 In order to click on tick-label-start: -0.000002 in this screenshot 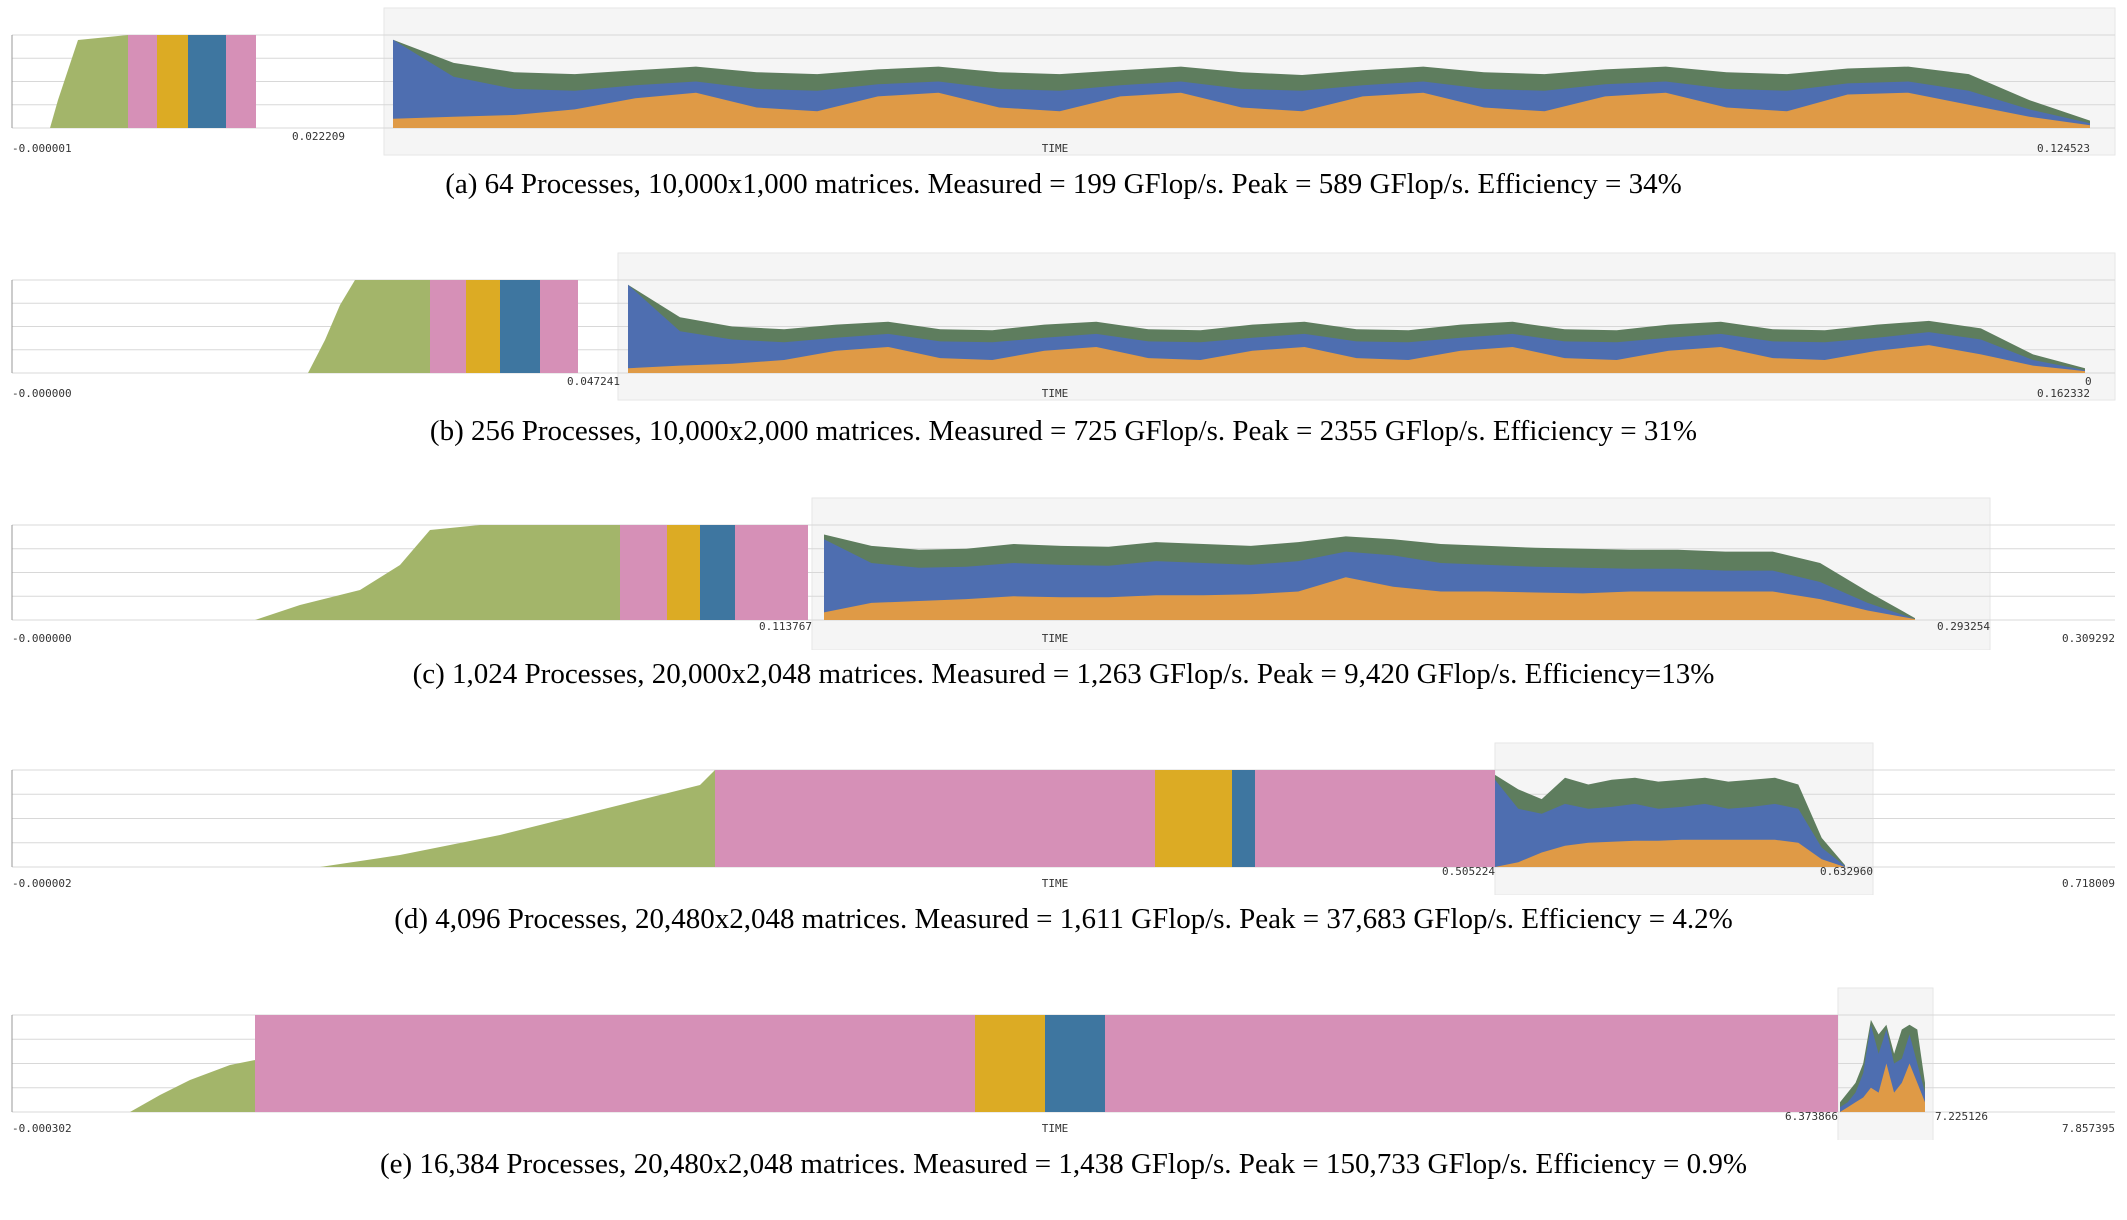, I will do `click(42, 883)`.